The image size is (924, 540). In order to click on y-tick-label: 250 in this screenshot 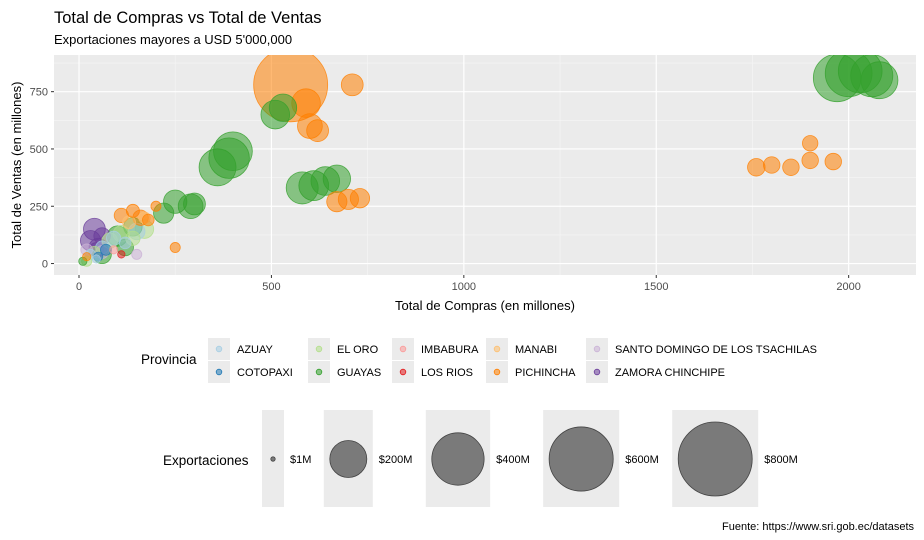, I will do `click(39, 207)`.